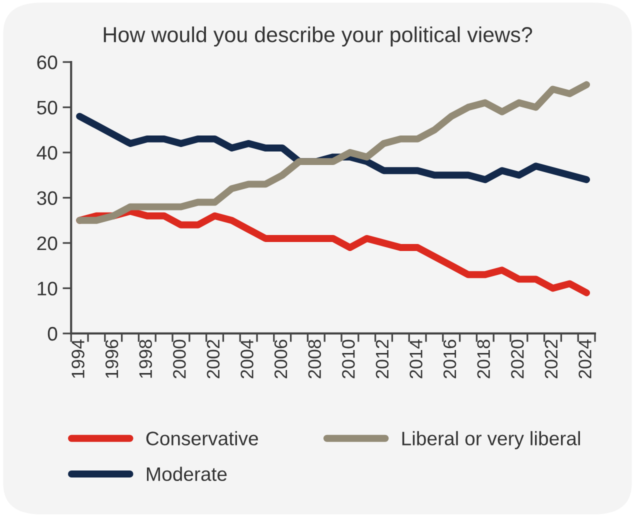 Image resolution: width=635 pixels, height=517 pixels. What do you see at coordinates (179, 359) in the screenshot?
I see `x-tick-label: 2000` at bounding box center [179, 359].